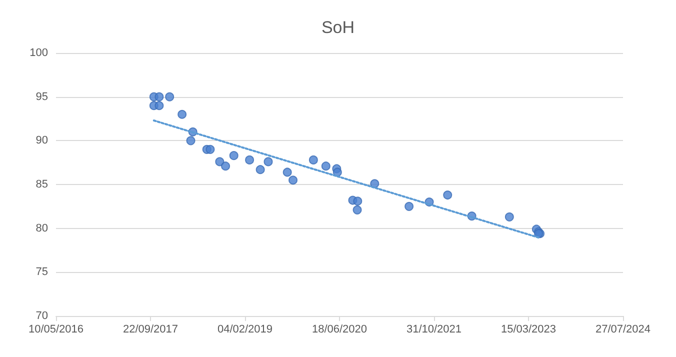  I want to click on y-tick-label: 85, so click(42, 184).